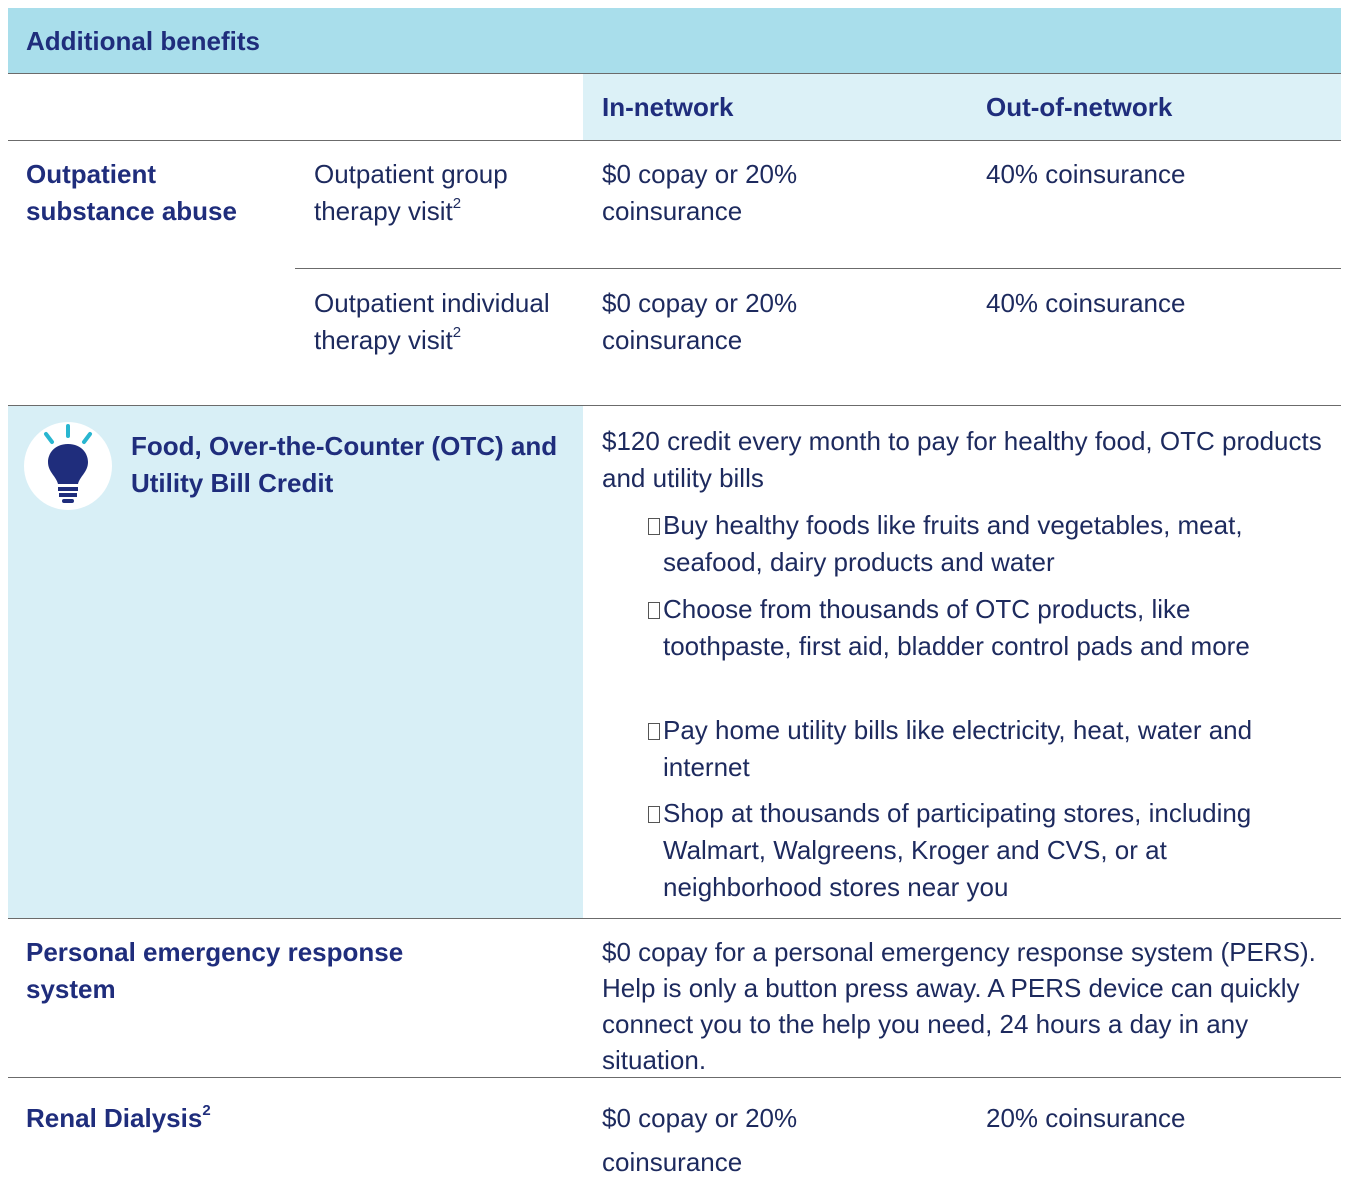 This screenshot has width=1349, height=1191. I want to click on lightbulb-icon, so click(68, 466).